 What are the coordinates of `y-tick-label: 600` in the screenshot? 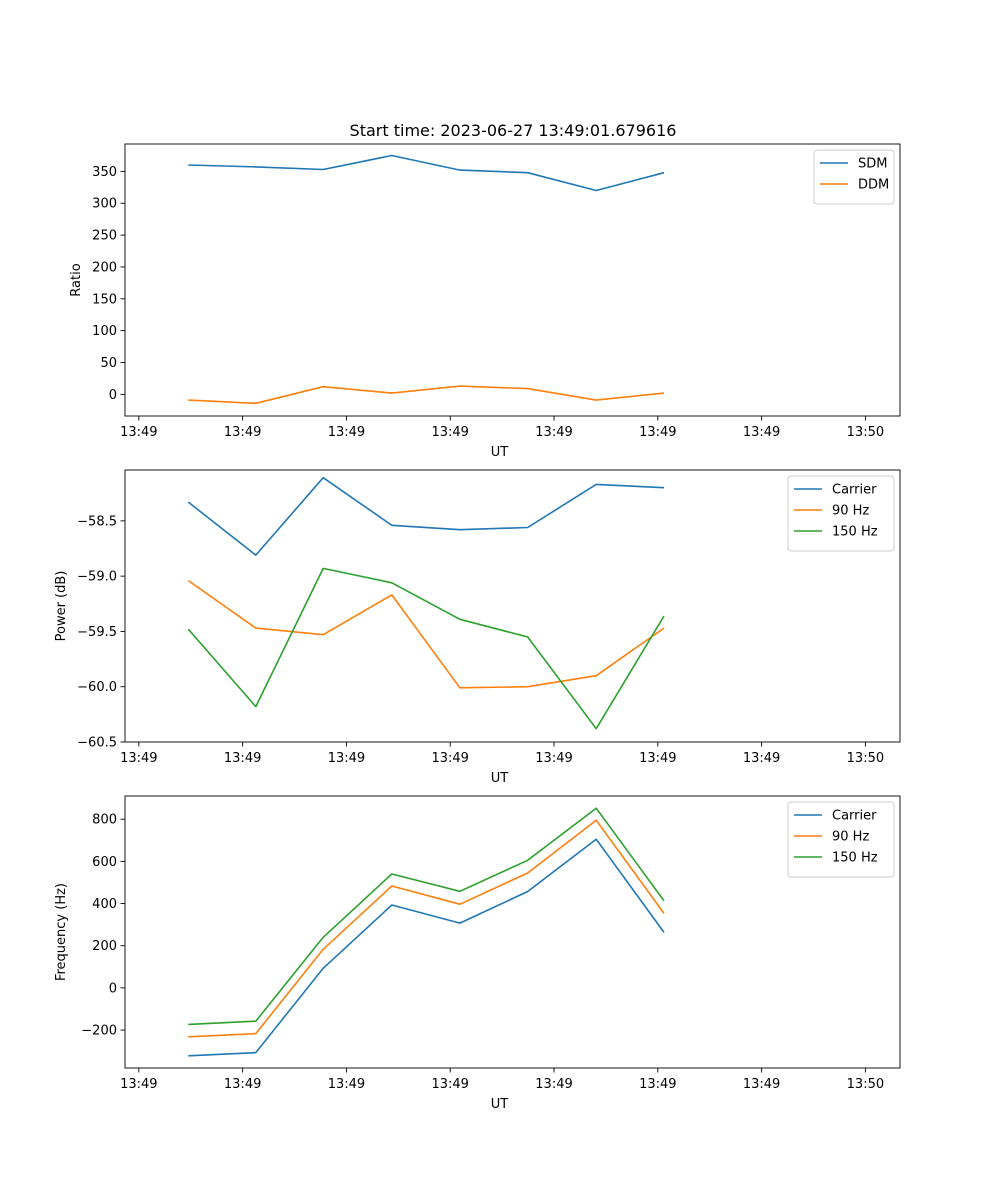 It's located at (104, 862).